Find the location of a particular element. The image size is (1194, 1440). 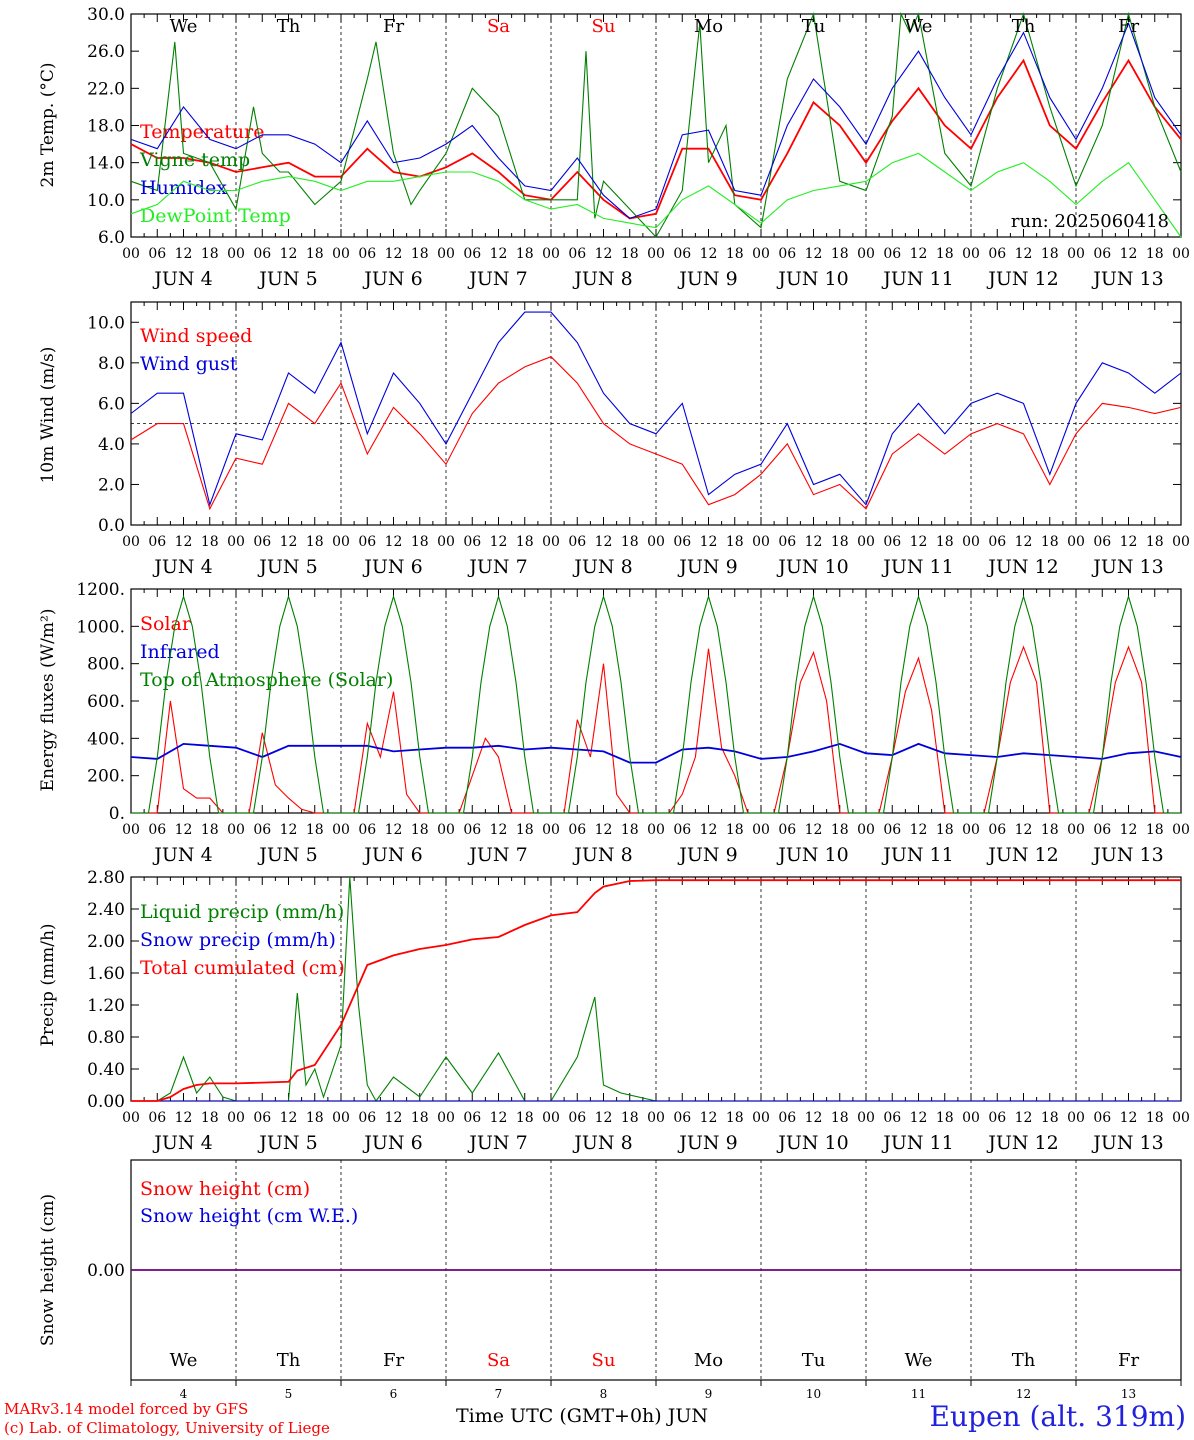

y-tick-label: 6.0 is located at coordinates (111, 404).